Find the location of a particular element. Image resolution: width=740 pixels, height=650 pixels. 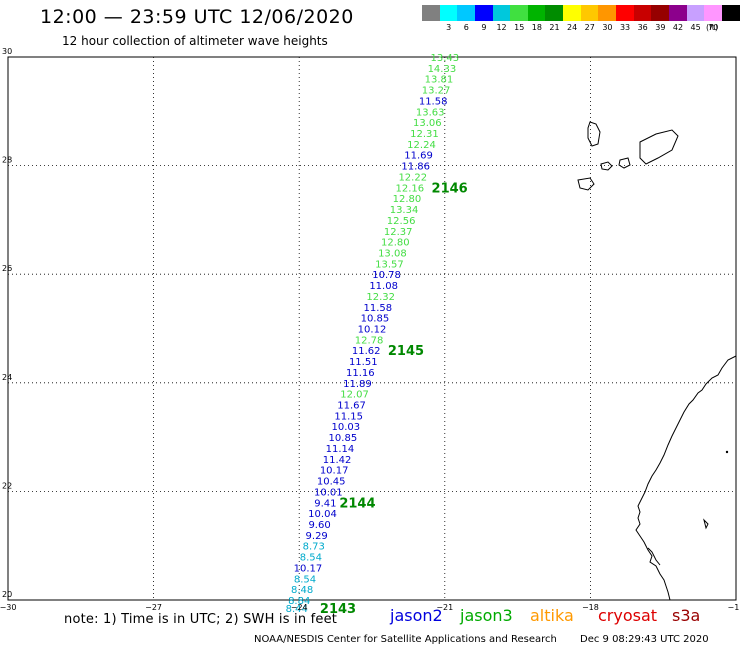

wave-height-value: 8.44 is located at coordinates (297, 609).